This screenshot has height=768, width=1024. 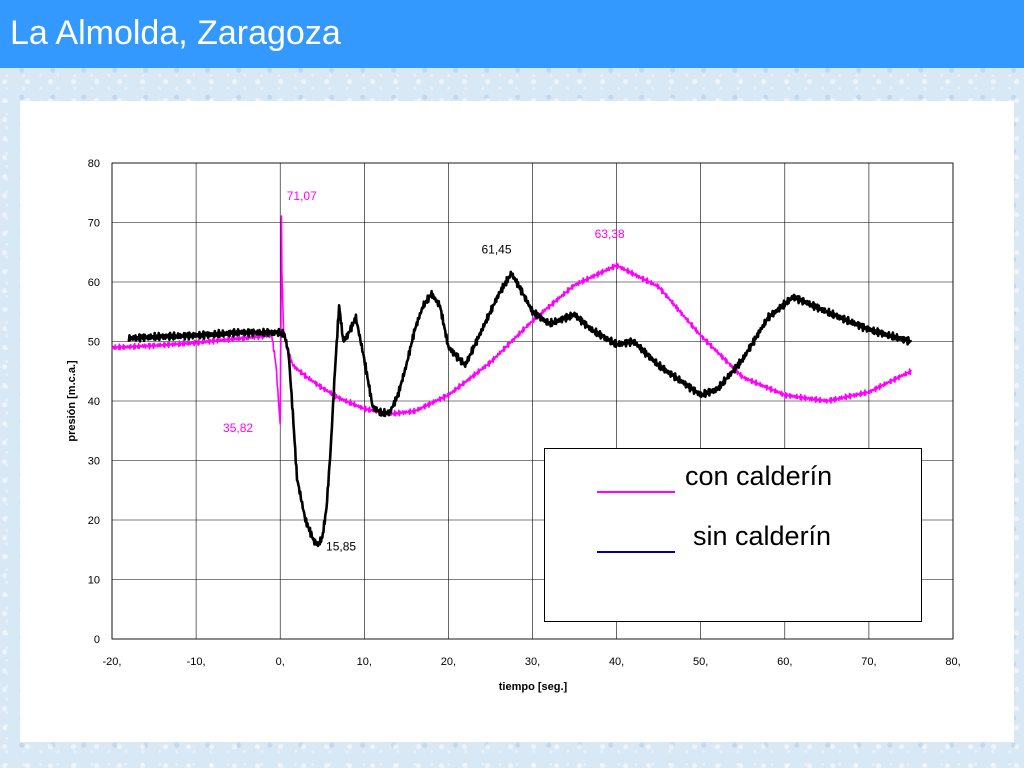 What do you see at coordinates (94, 581) in the screenshot?
I see `y-tick-label: 10` at bounding box center [94, 581].